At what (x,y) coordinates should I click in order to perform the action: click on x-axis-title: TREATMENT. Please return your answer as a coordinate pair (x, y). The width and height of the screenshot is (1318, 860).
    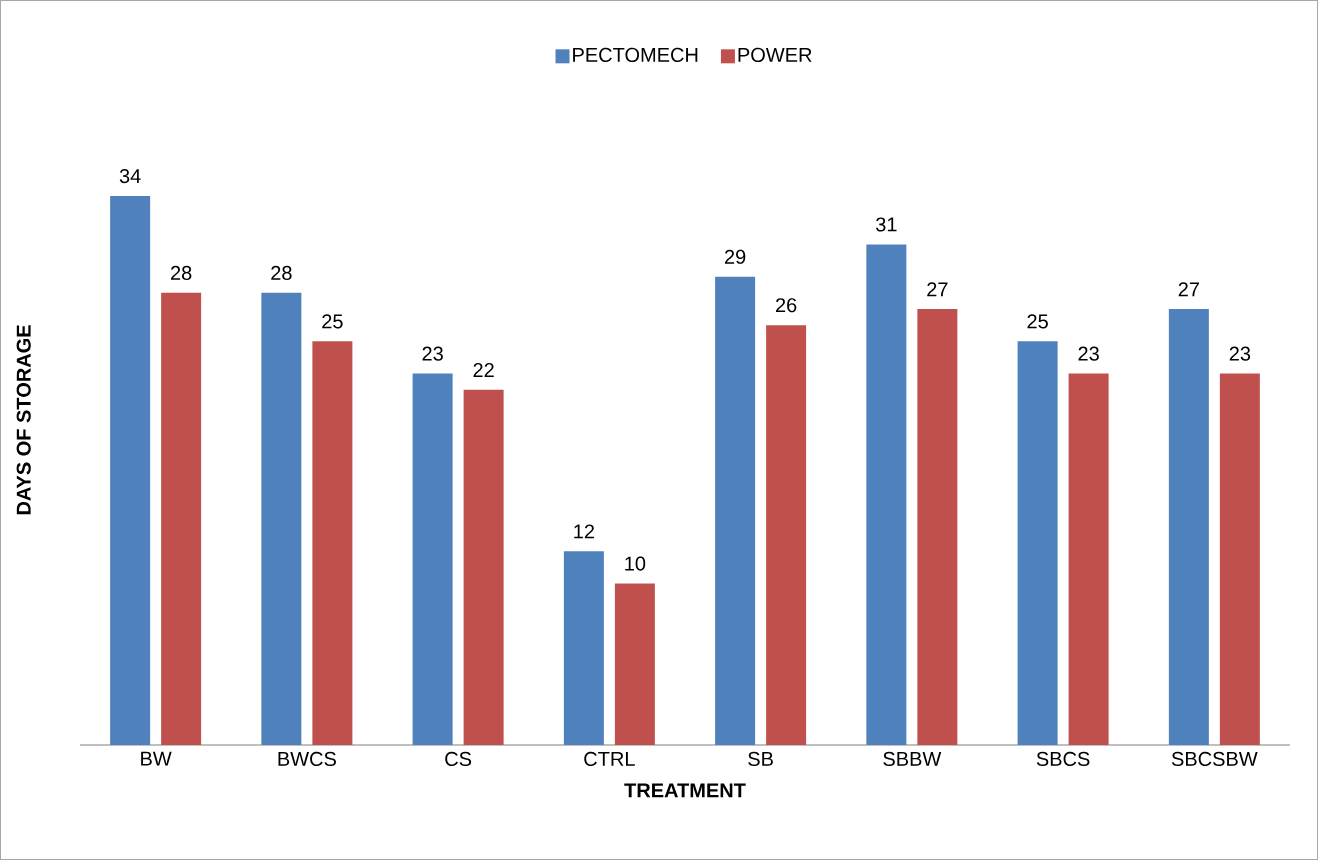
    Looking at the image, I should click on (685, 790).